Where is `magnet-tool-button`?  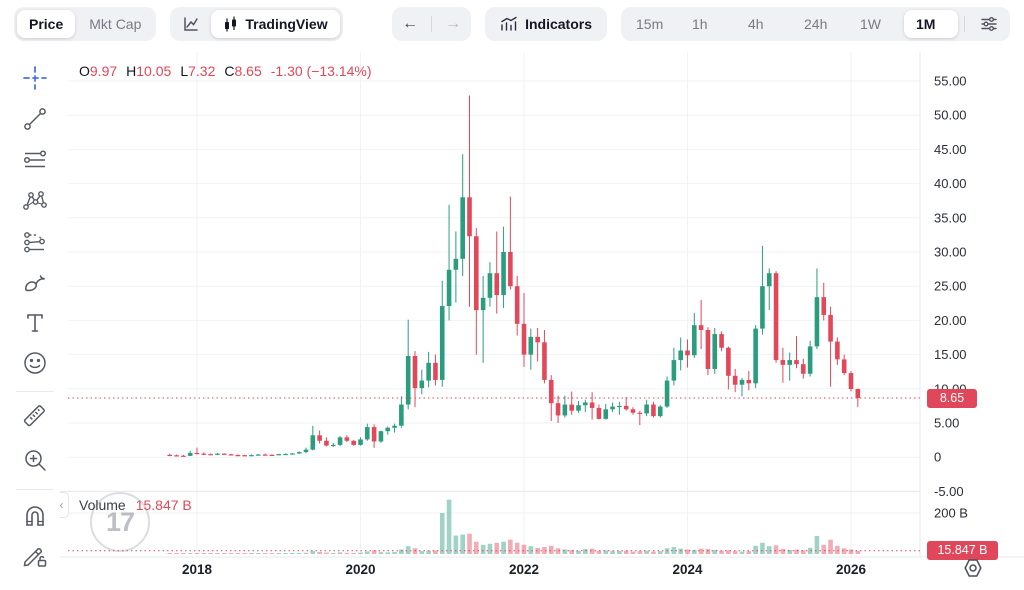
magnet-tool-button is located at coordinates (35, 517).